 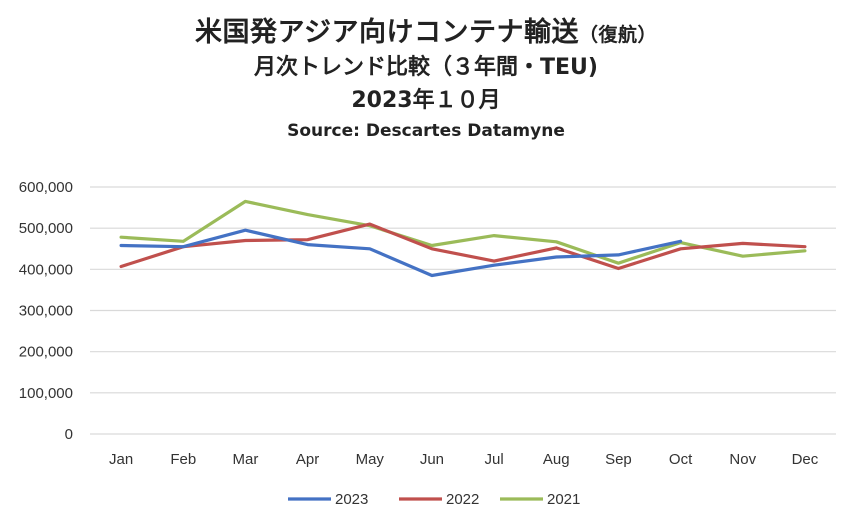 What do you see at coordinates (401, 253) in the screenshot?
I see `series-line-2023` at bounding box center [401, 253].